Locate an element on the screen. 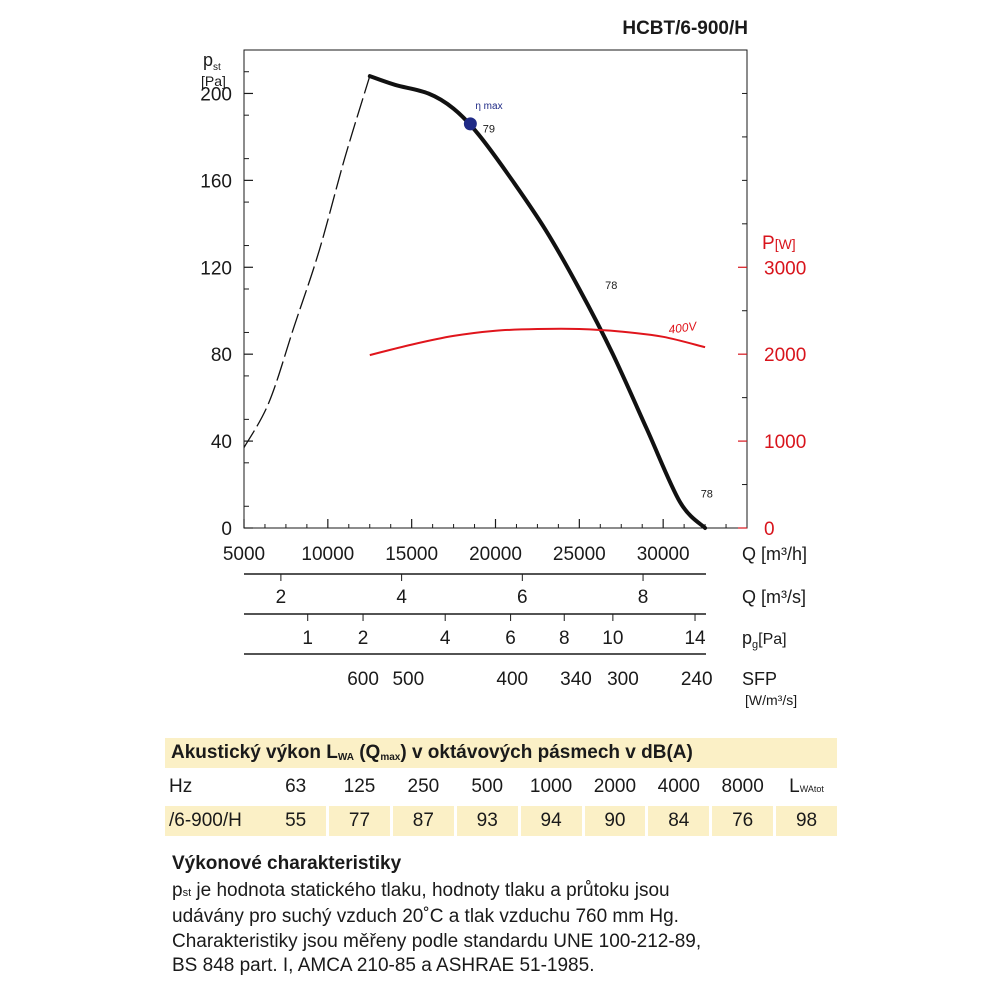 This screenshot has height=1000, width=1000. scale-unit-sub: g is located at coordinates (755, 645).